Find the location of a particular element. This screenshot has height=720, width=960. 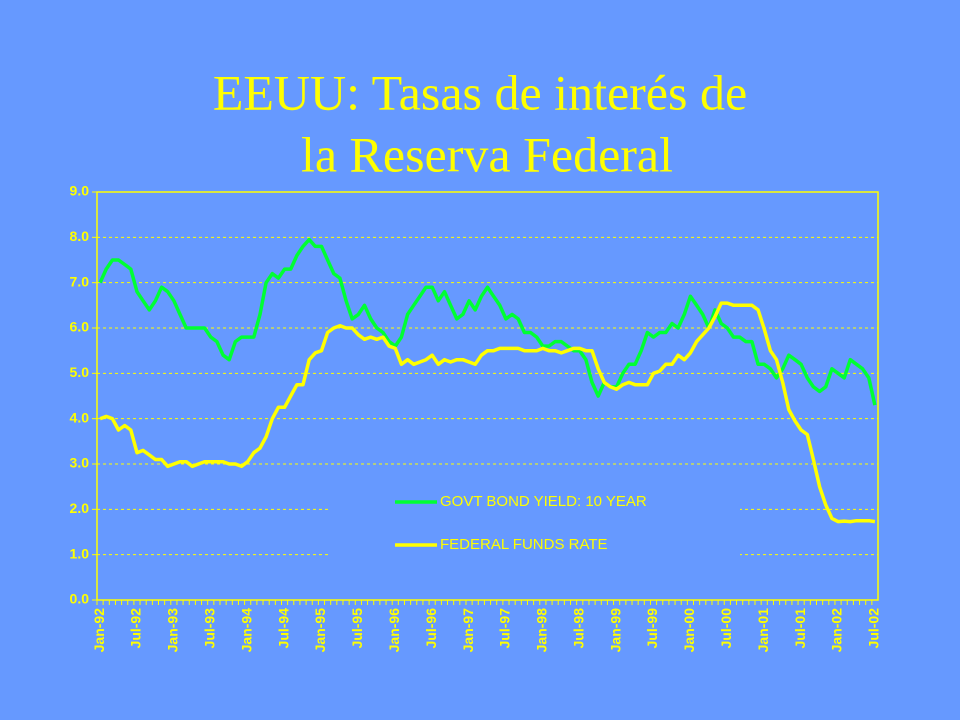

y-tick-label: 1.0 is located at coordinates (80, 553).